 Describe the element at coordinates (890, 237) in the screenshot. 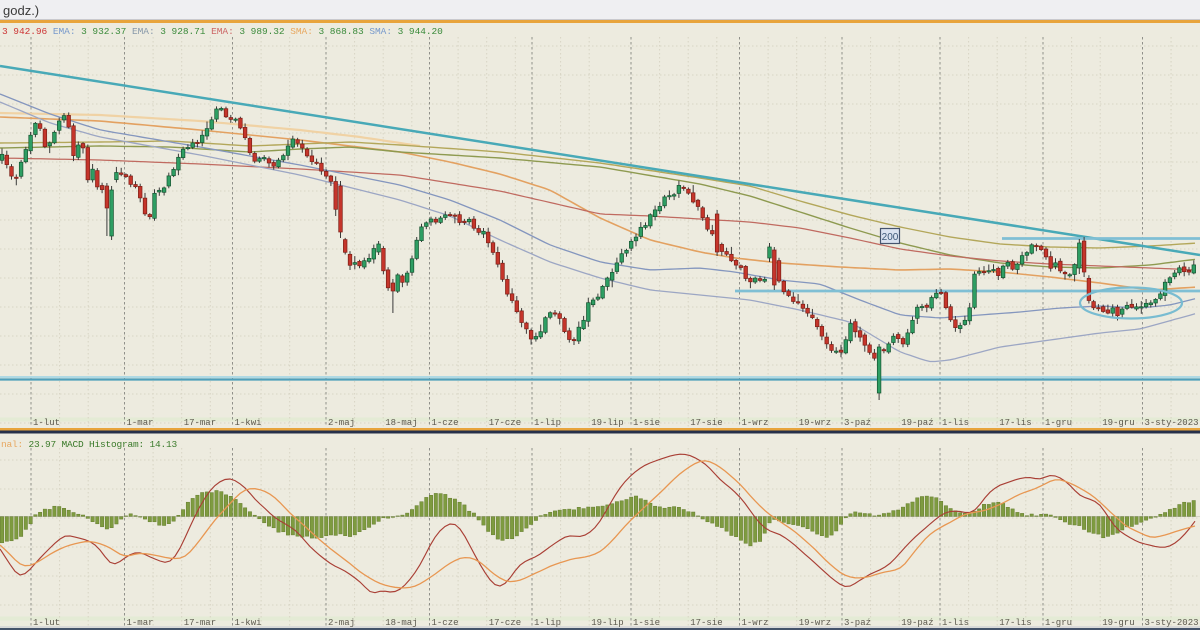

I see `svg-text: 200` at that location.